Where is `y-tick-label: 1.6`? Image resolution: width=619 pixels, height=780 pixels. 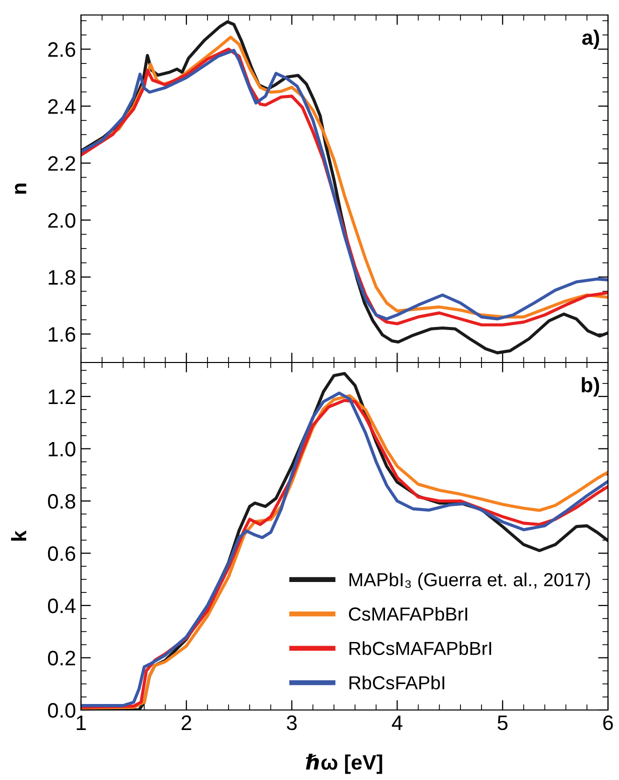
y-tick-label: 1.6 is located at coordinates (62, 334).